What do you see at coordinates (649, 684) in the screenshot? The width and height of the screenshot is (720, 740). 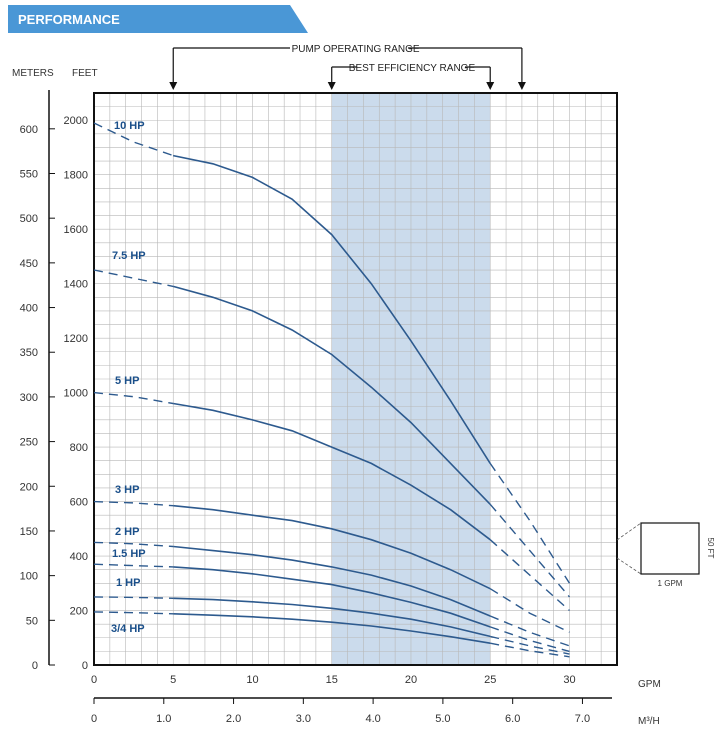 I see `gpm-axis-title: GPM` at bounding box center [649, 684].